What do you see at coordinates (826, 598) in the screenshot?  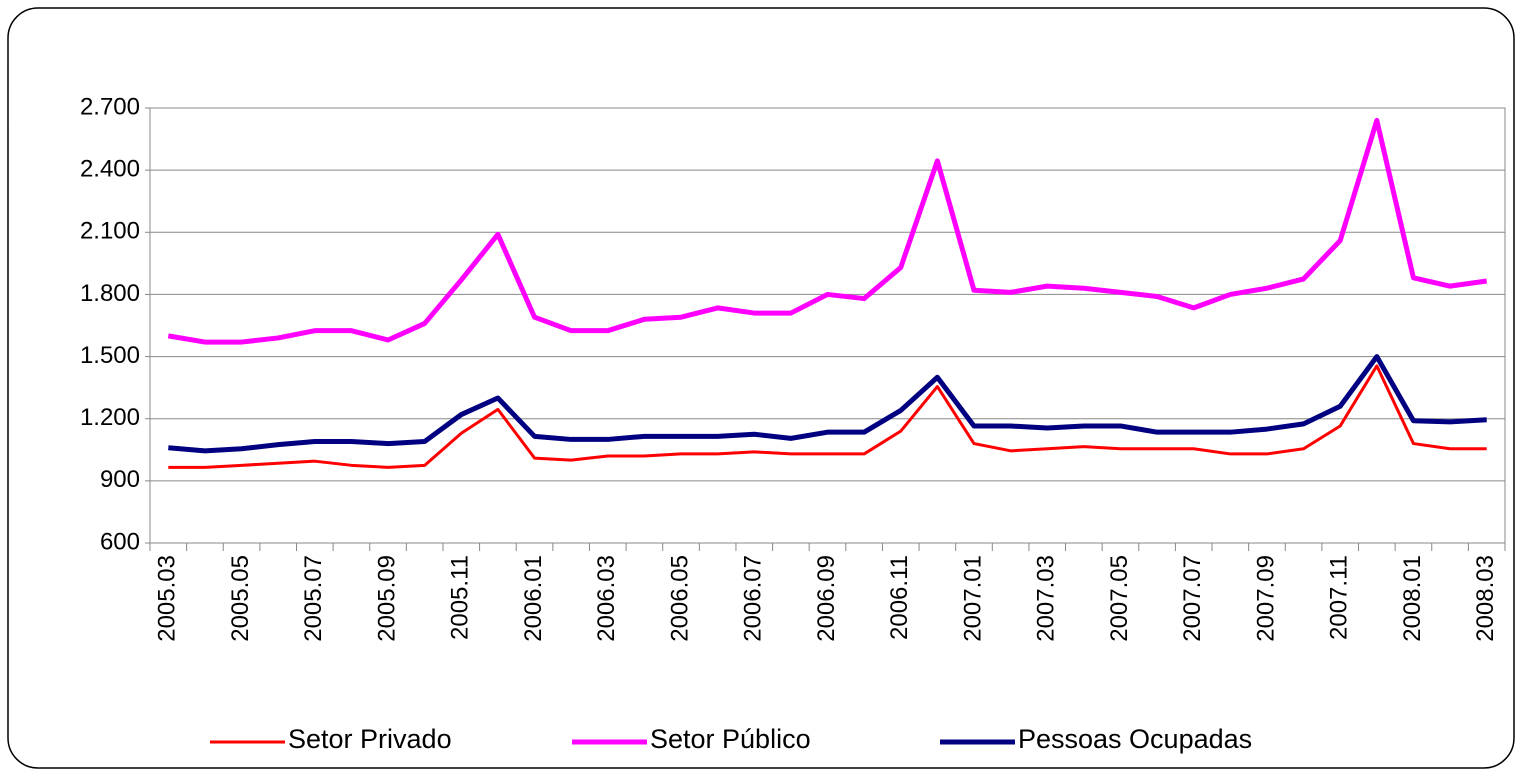 I see `x-tick-label: 2006.09` at bounding box center [826, 598].